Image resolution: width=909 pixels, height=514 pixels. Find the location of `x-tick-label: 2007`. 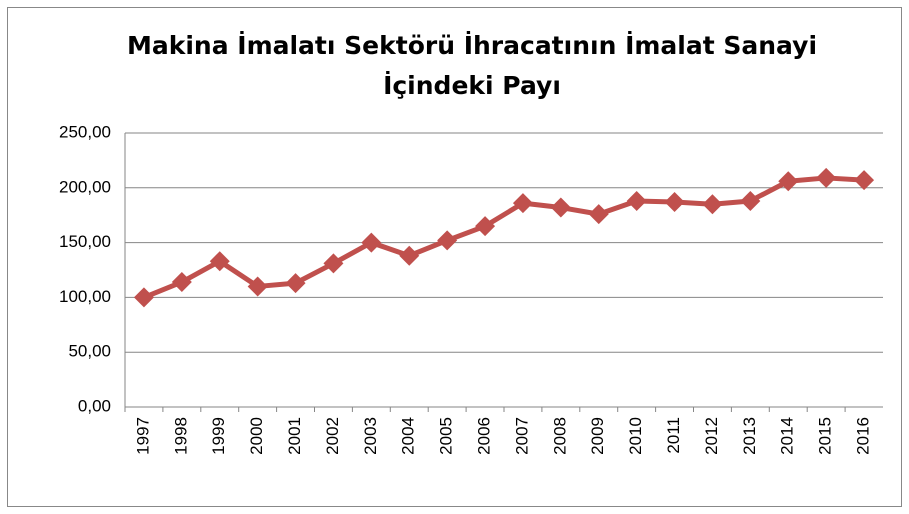

x-tick-label: 2007 is located at coordinates (521, 436).